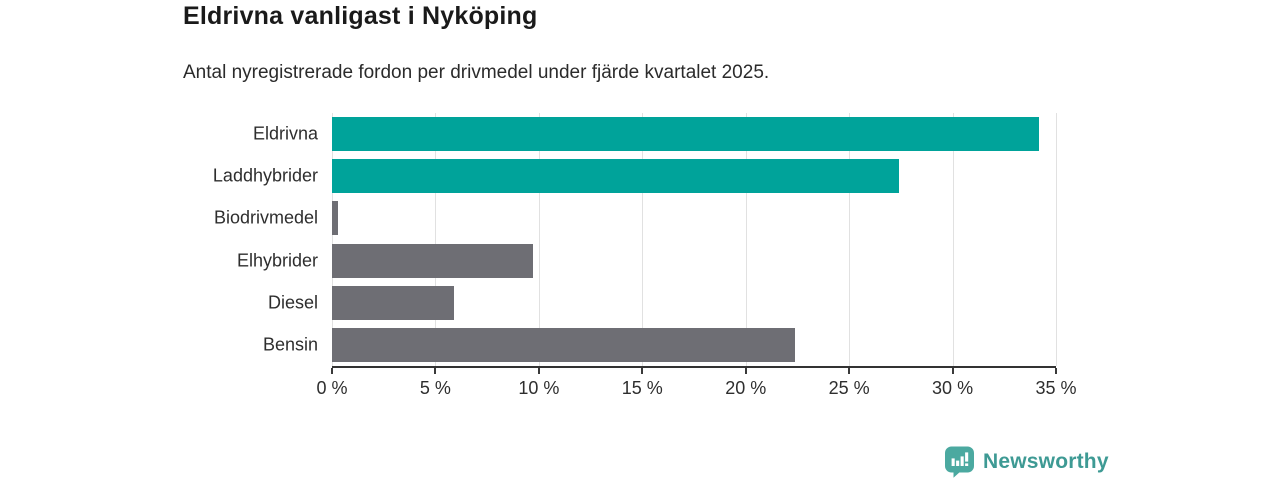 This screenshot has height=480, width=1280. Describe the element at coordinates (393, 302) in the screenshot. I see `bar-diesel` at that location.